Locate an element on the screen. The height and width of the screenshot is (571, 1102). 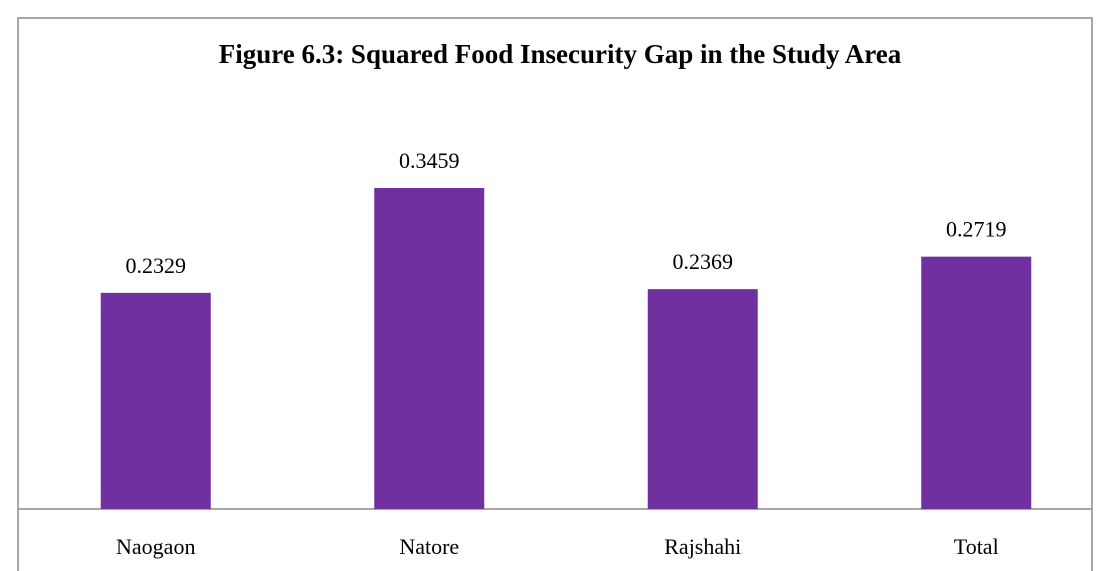
x-tick-label: Total is located at coordinates (976, 546).